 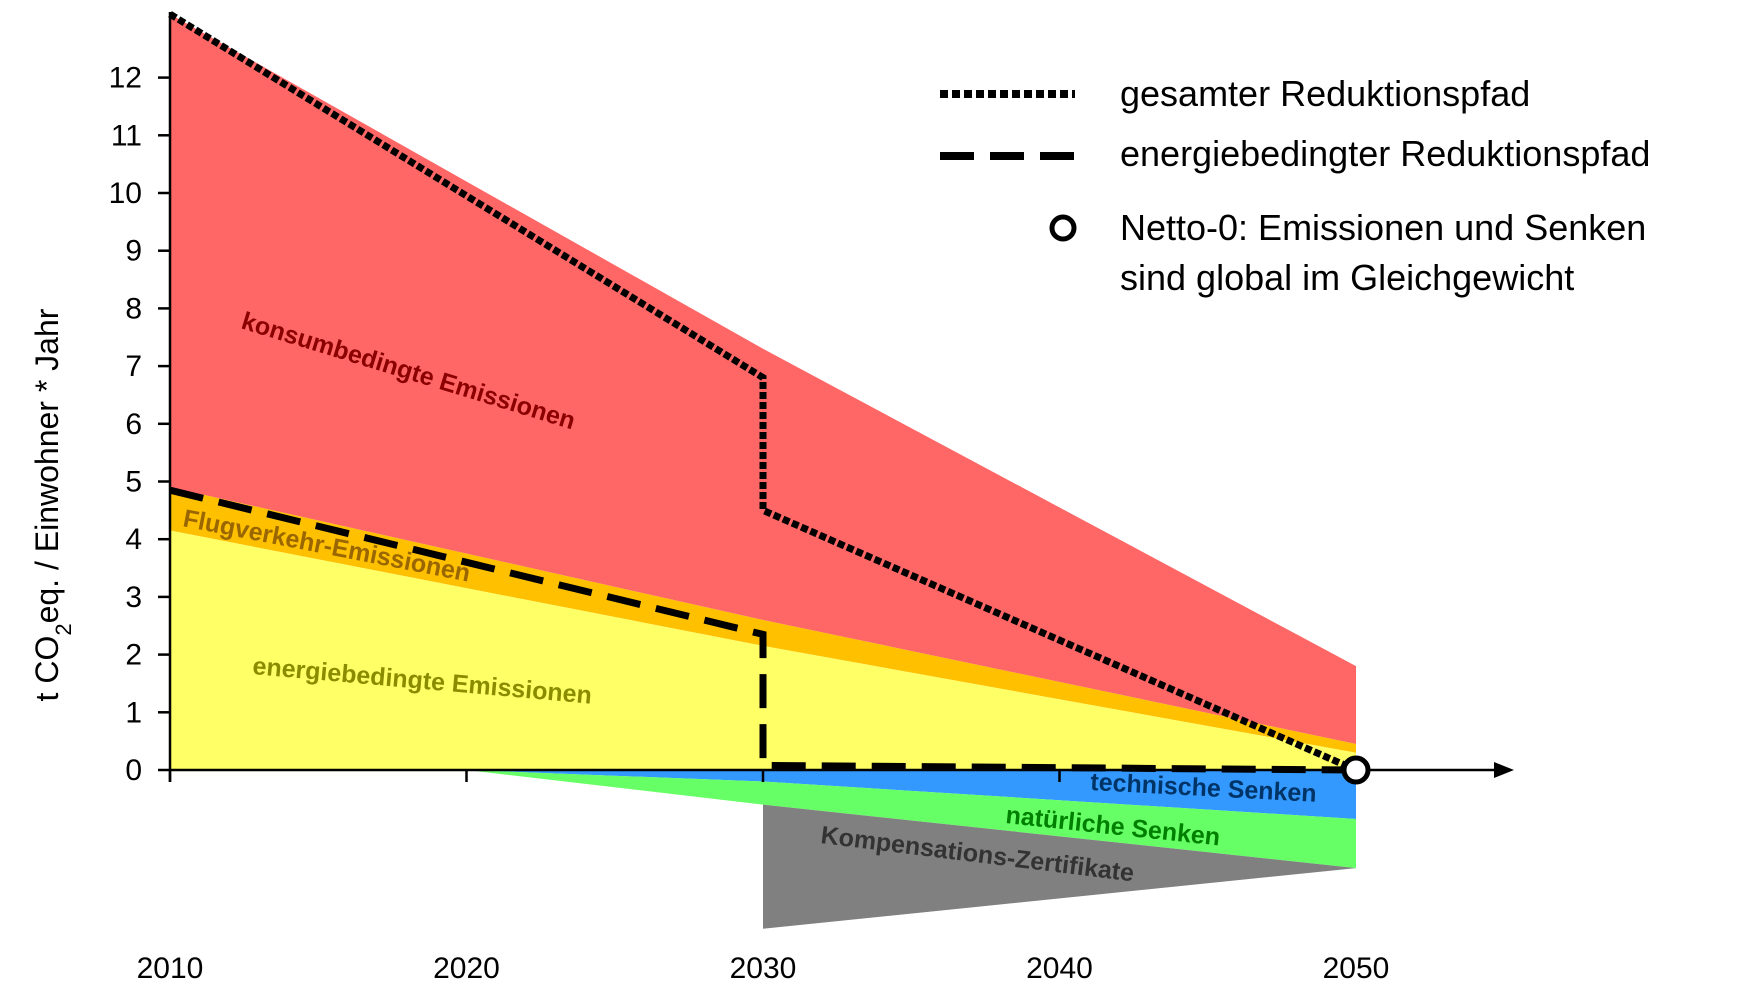 What do you see at coordinates (1059, 866) in the screenshot?
I see `area-kompensations-zertifikate` at bounding box center [1059, 866].